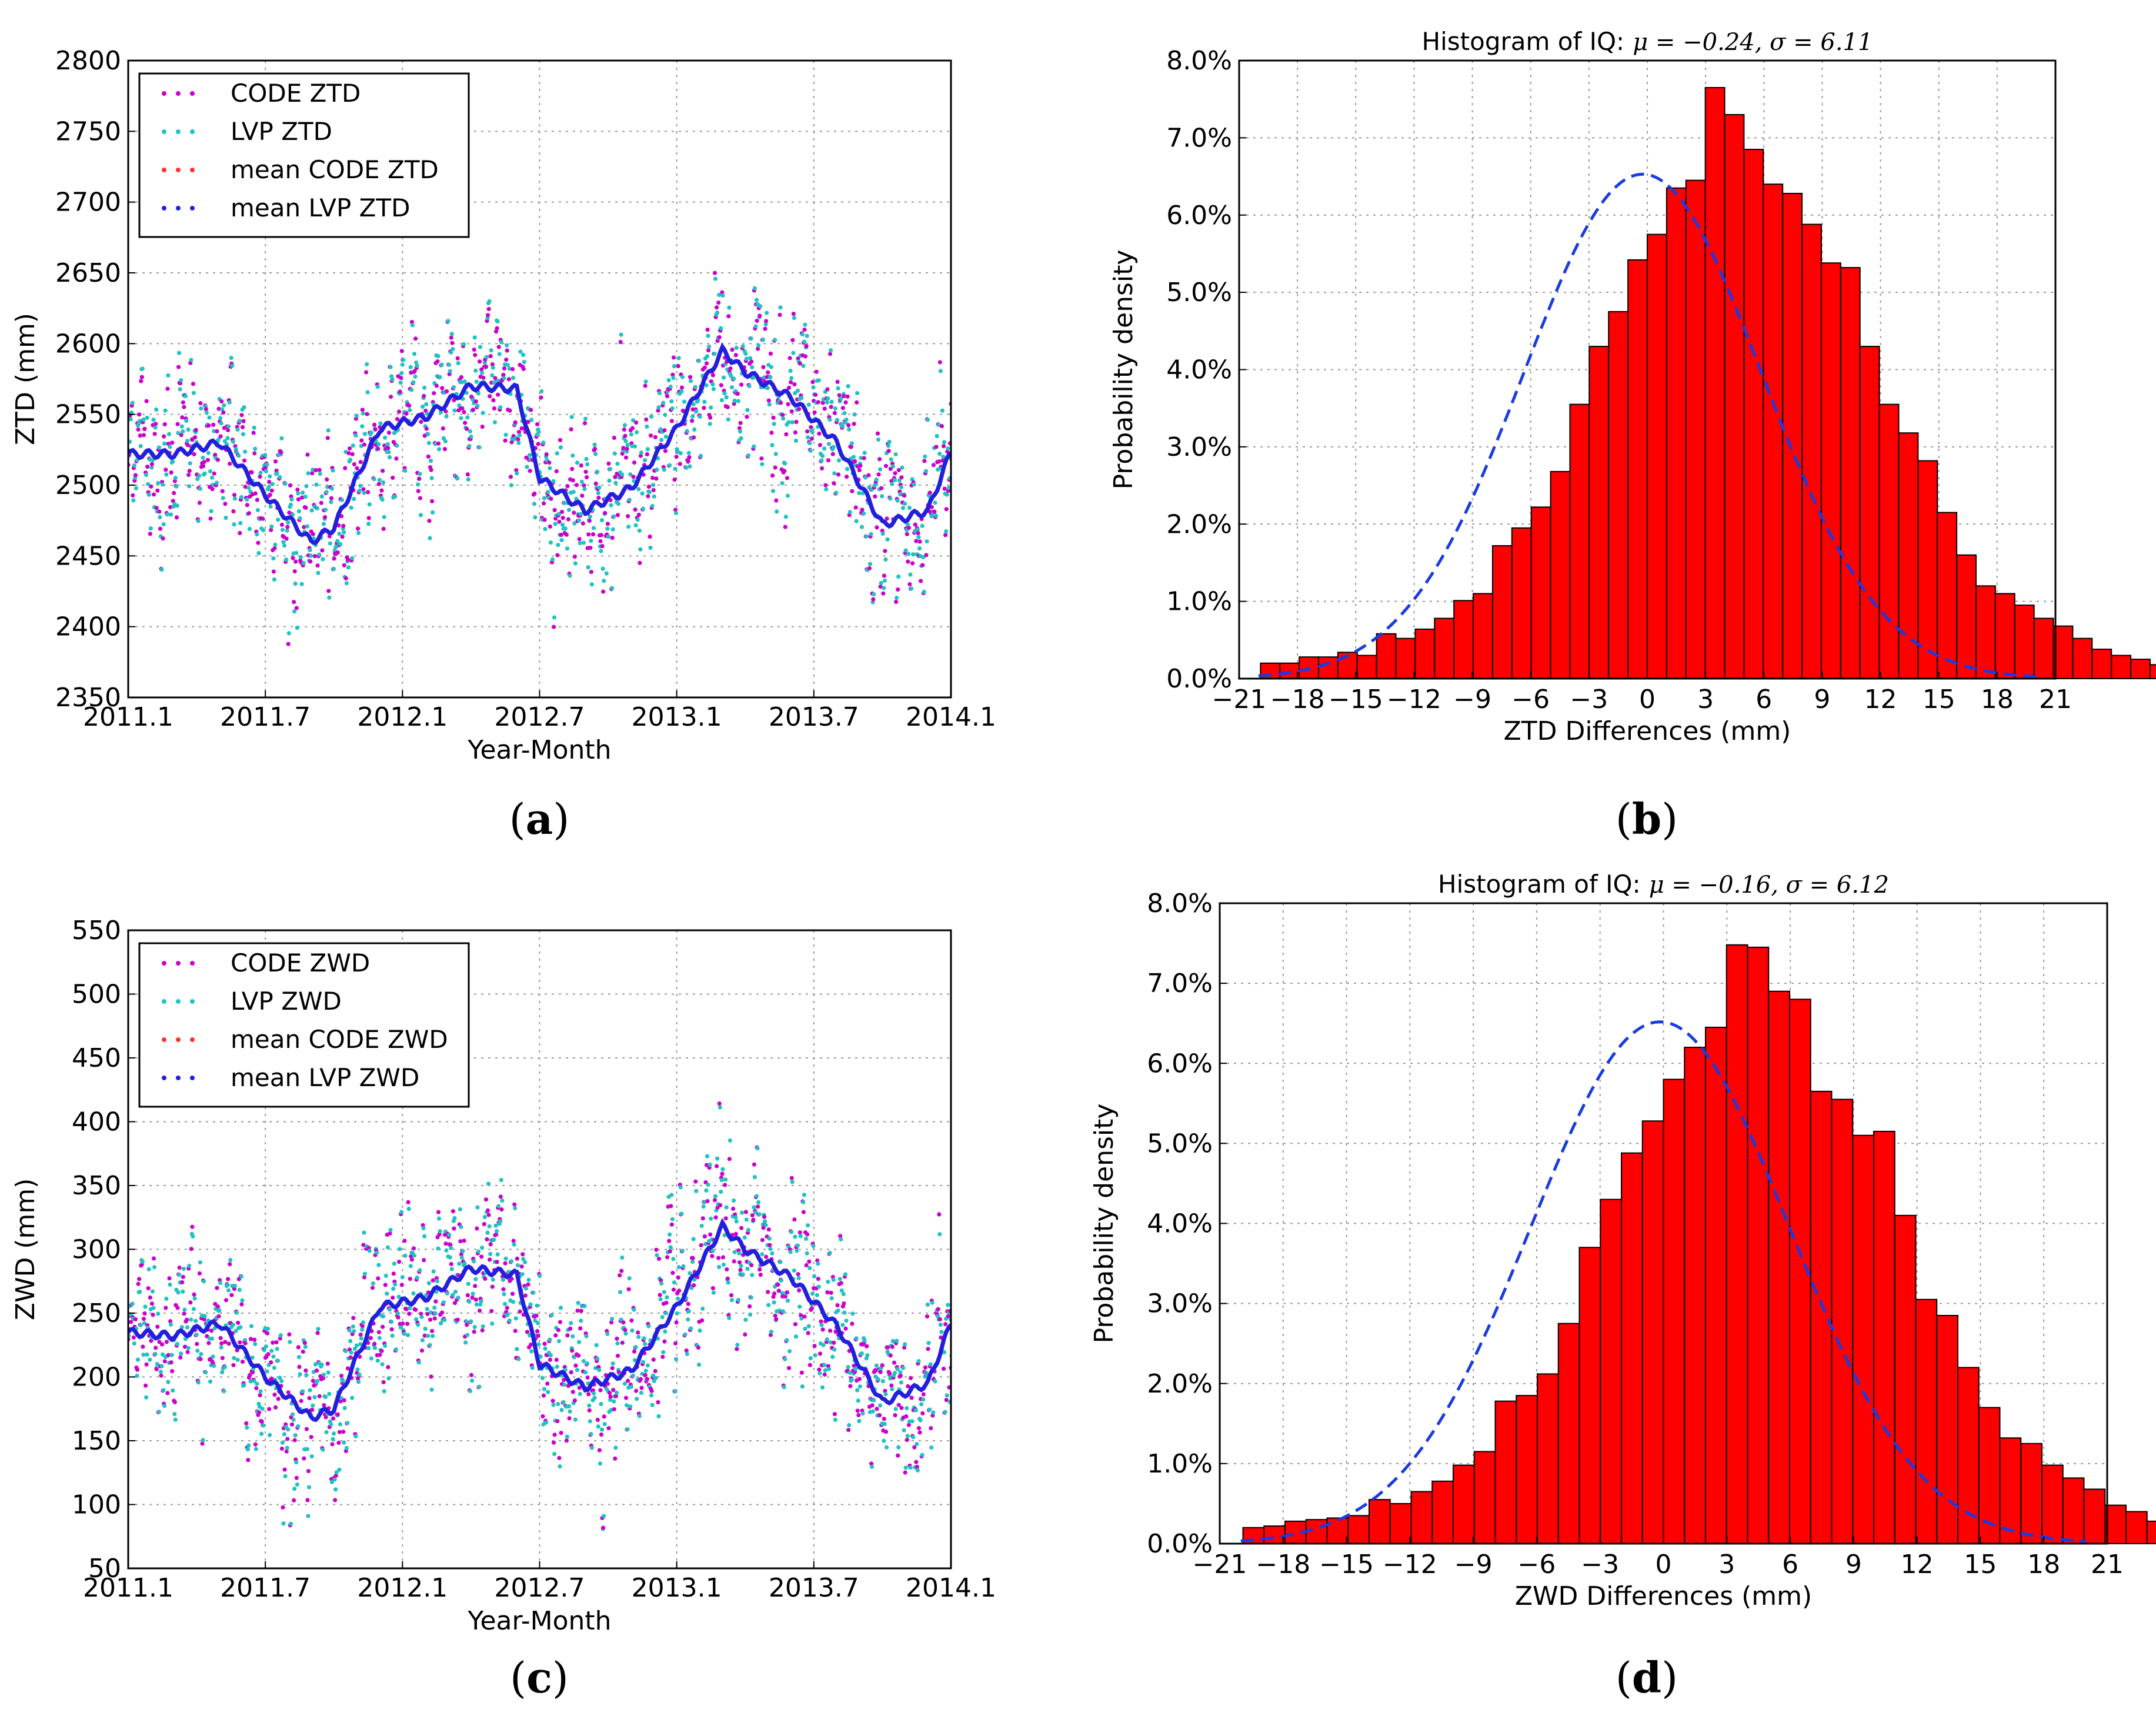 This screenshot has height=1713, width=2156. Describe the element at coordinates (321, 207) in the screenshot. I see `legend-entry: mean LVP ZTD` at that location.